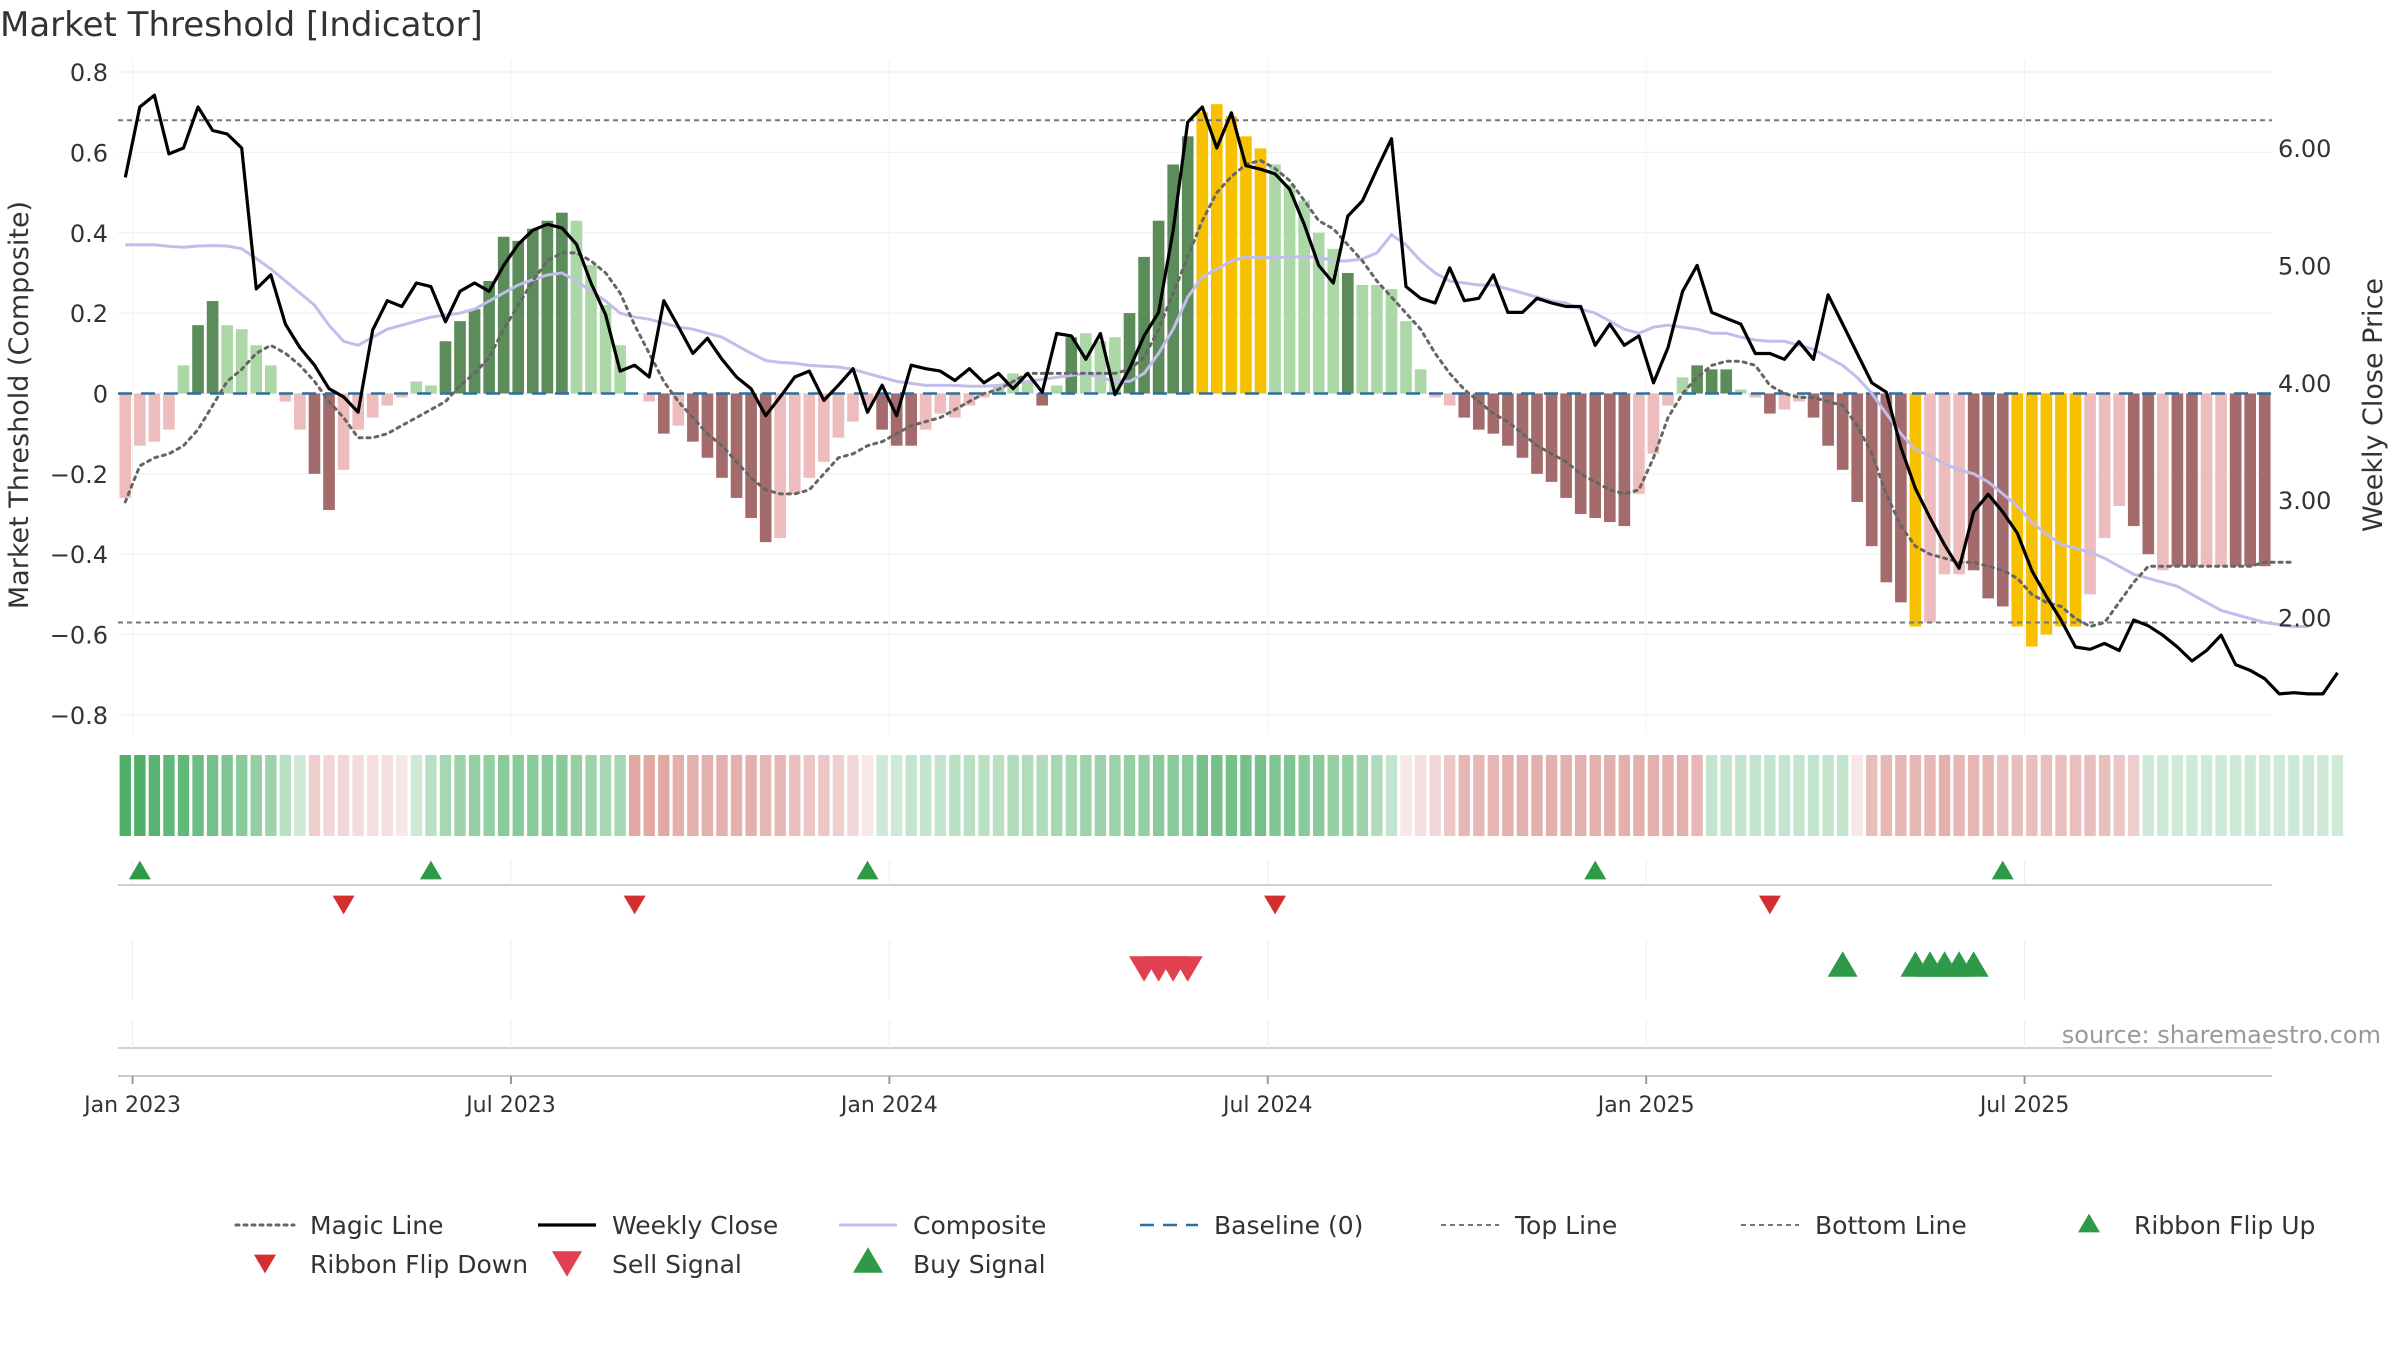 The image size is (2400, 1350). What do you see at coordinates (2024, 1105) in the screenshot?
I see `x-tick-label: Jul 2025` at bounding box center [2024, 1105].